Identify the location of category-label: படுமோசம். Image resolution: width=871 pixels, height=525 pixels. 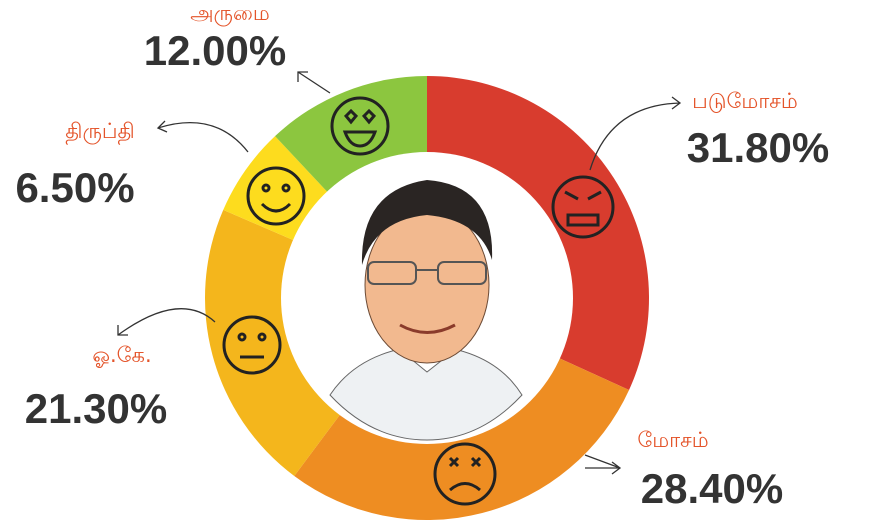
(745, 101).